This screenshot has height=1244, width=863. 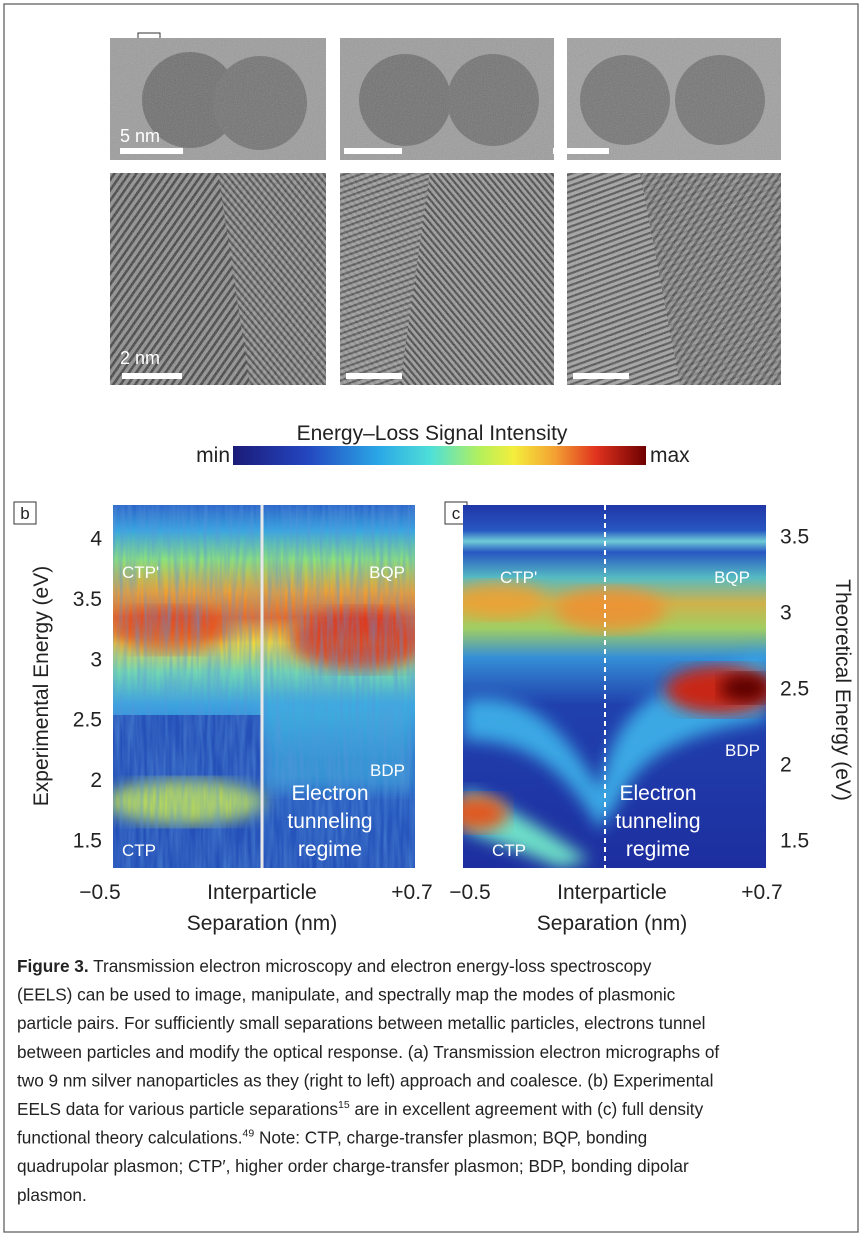 I want to click on colorbar-max: max, so click(x=670, y=455).